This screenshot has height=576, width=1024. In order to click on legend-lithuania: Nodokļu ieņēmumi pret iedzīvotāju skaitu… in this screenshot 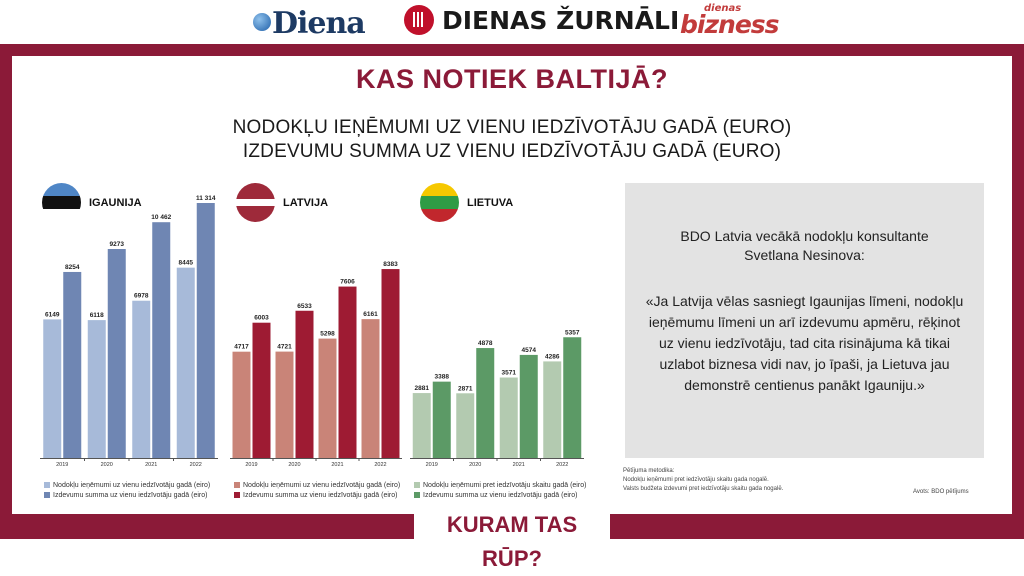, I will do `click(500, 490)`.